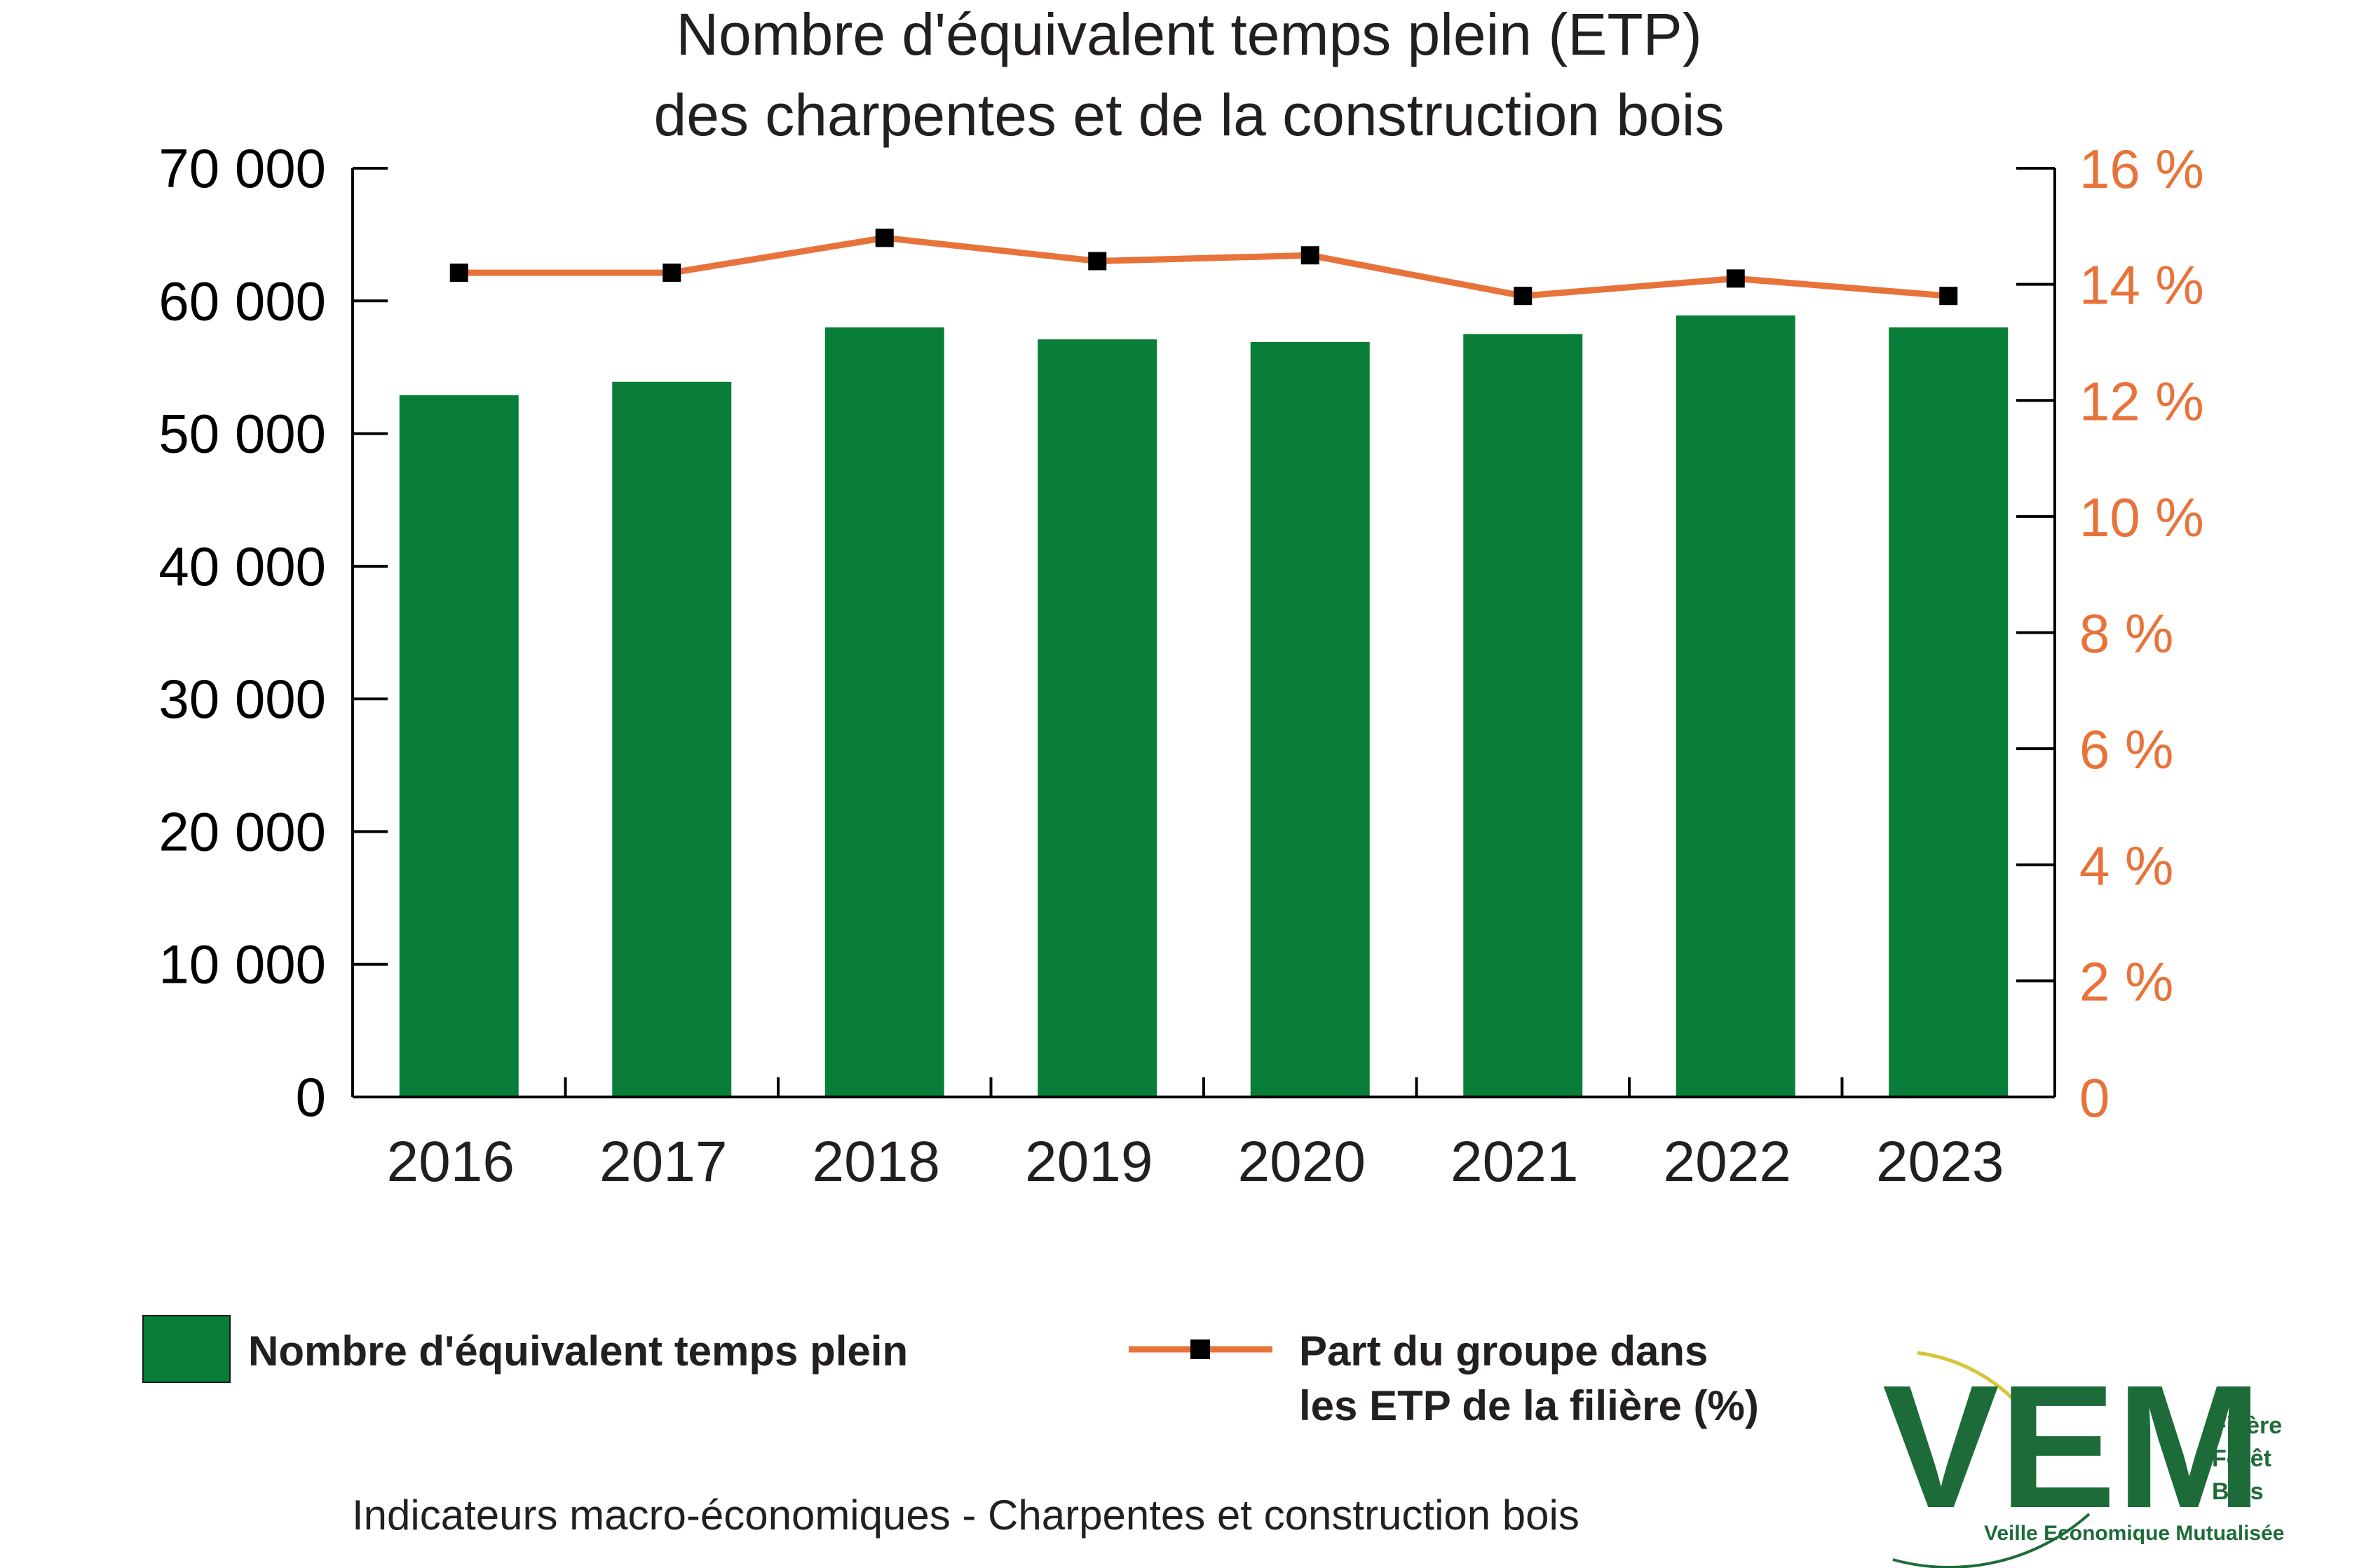  Describe the element at coordinates (1302, 1162) in the screenshot. I see `x-tick-label-2020: 2020` at that location.